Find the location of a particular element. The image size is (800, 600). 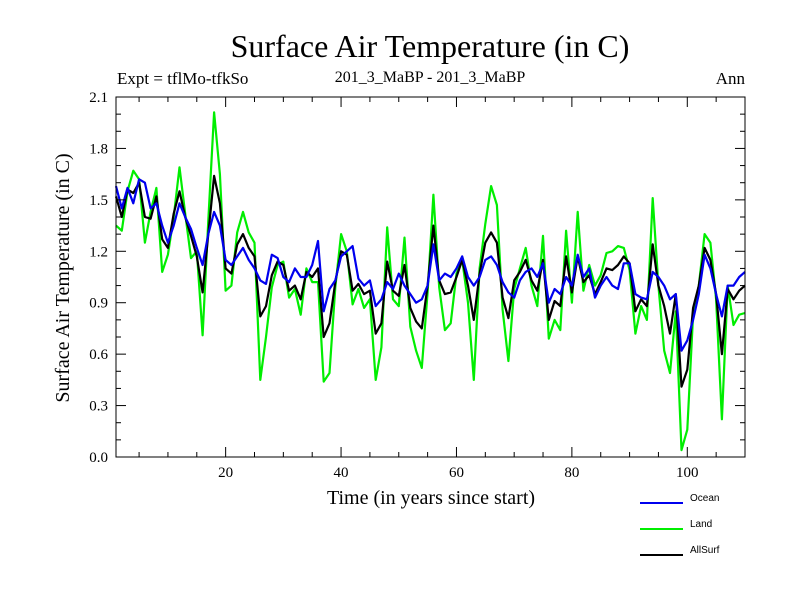

x-tick-label: 80 is located at coordinates (571, 473).